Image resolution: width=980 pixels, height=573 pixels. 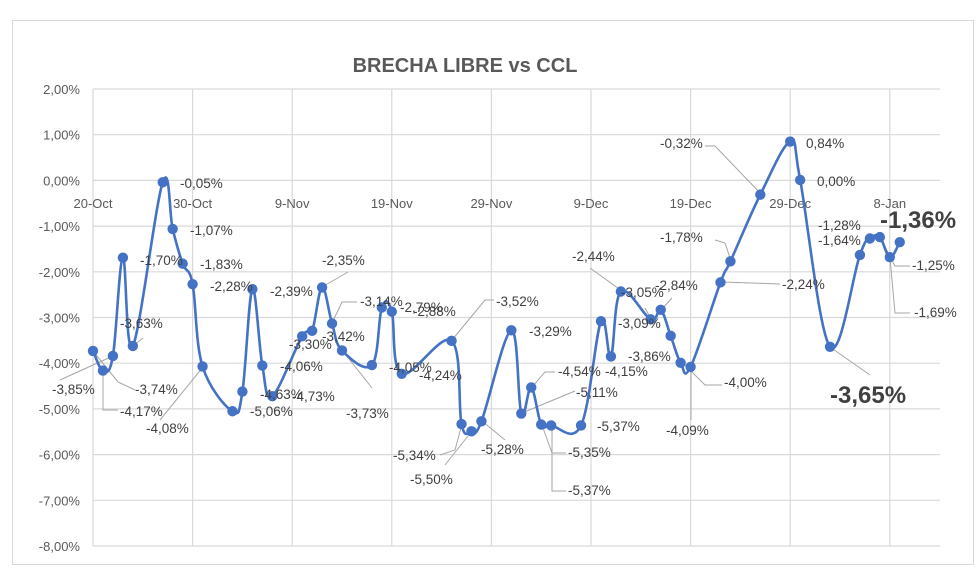 I want to click on data-label: -5,37%, so click(x=589, y=490).